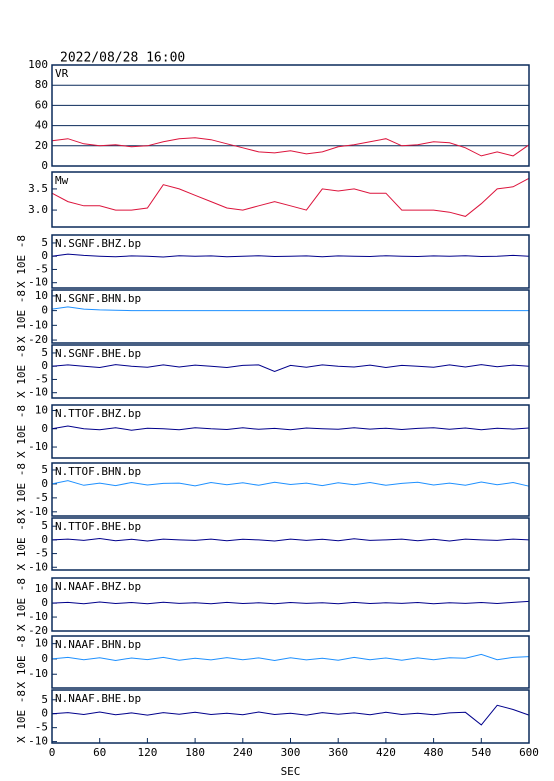  Describe the element at coordinates (99, 752) in the screenshot. I see `x-tick-label: 60` at that location.